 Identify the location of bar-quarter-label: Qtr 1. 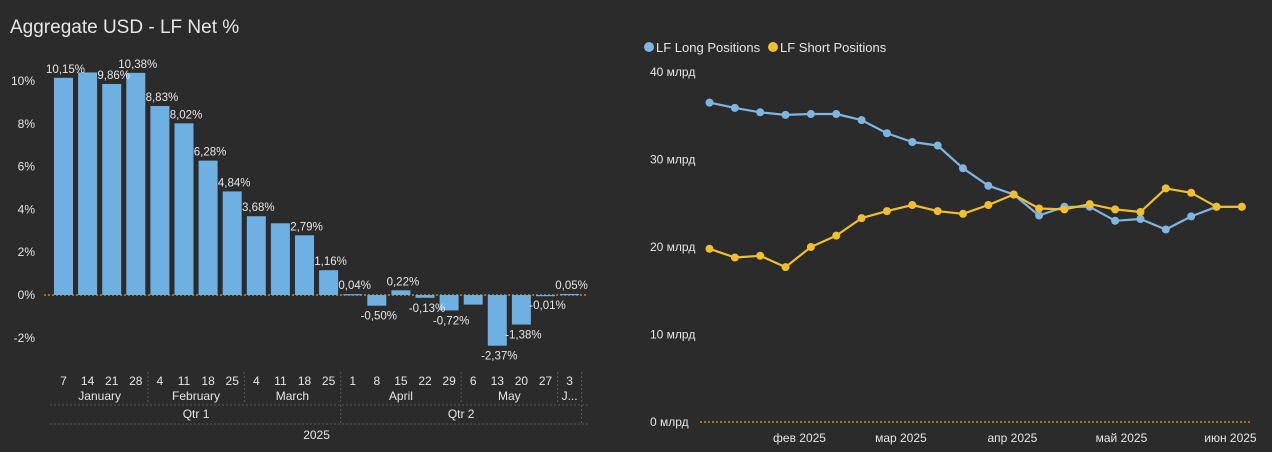
(196, 414).